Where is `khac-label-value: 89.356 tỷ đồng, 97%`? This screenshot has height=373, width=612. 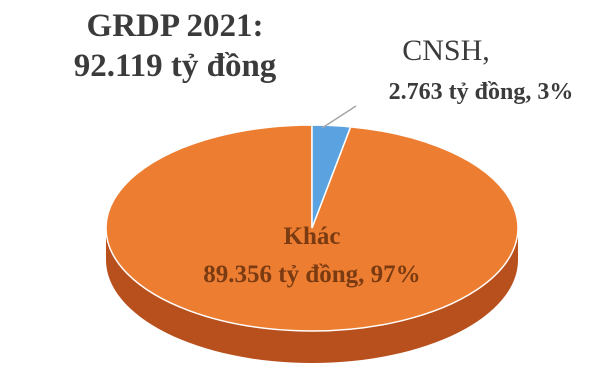 khac-label-value: 89.356 tỷ đồng, 97% is located at coordinates (311, 274).